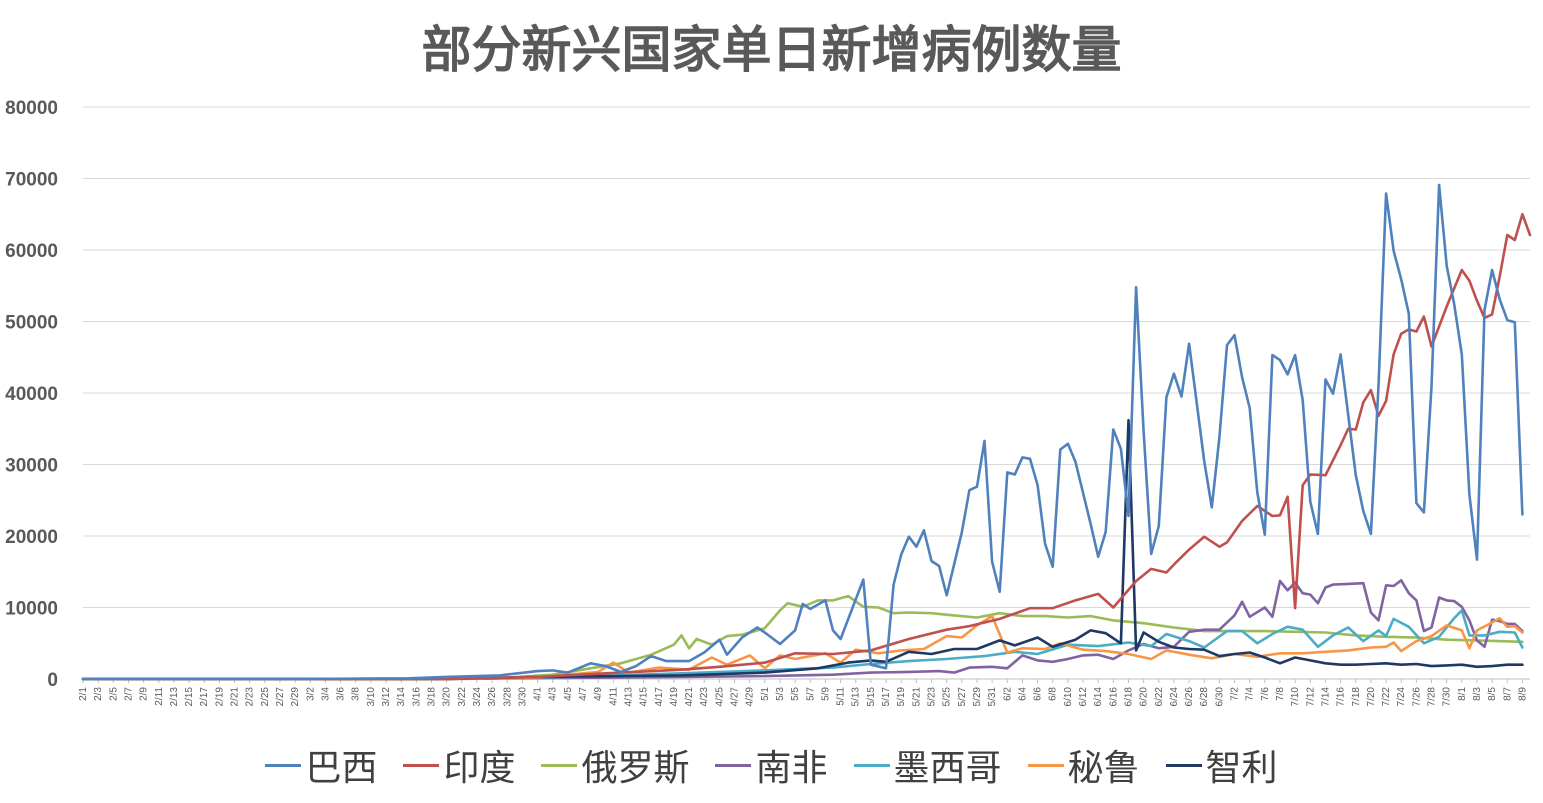 The image size is (1543, 803). Describe the element at coordinates (1128, 697) in the screenshot. I see `x-tick-label: 6/18` at that location.